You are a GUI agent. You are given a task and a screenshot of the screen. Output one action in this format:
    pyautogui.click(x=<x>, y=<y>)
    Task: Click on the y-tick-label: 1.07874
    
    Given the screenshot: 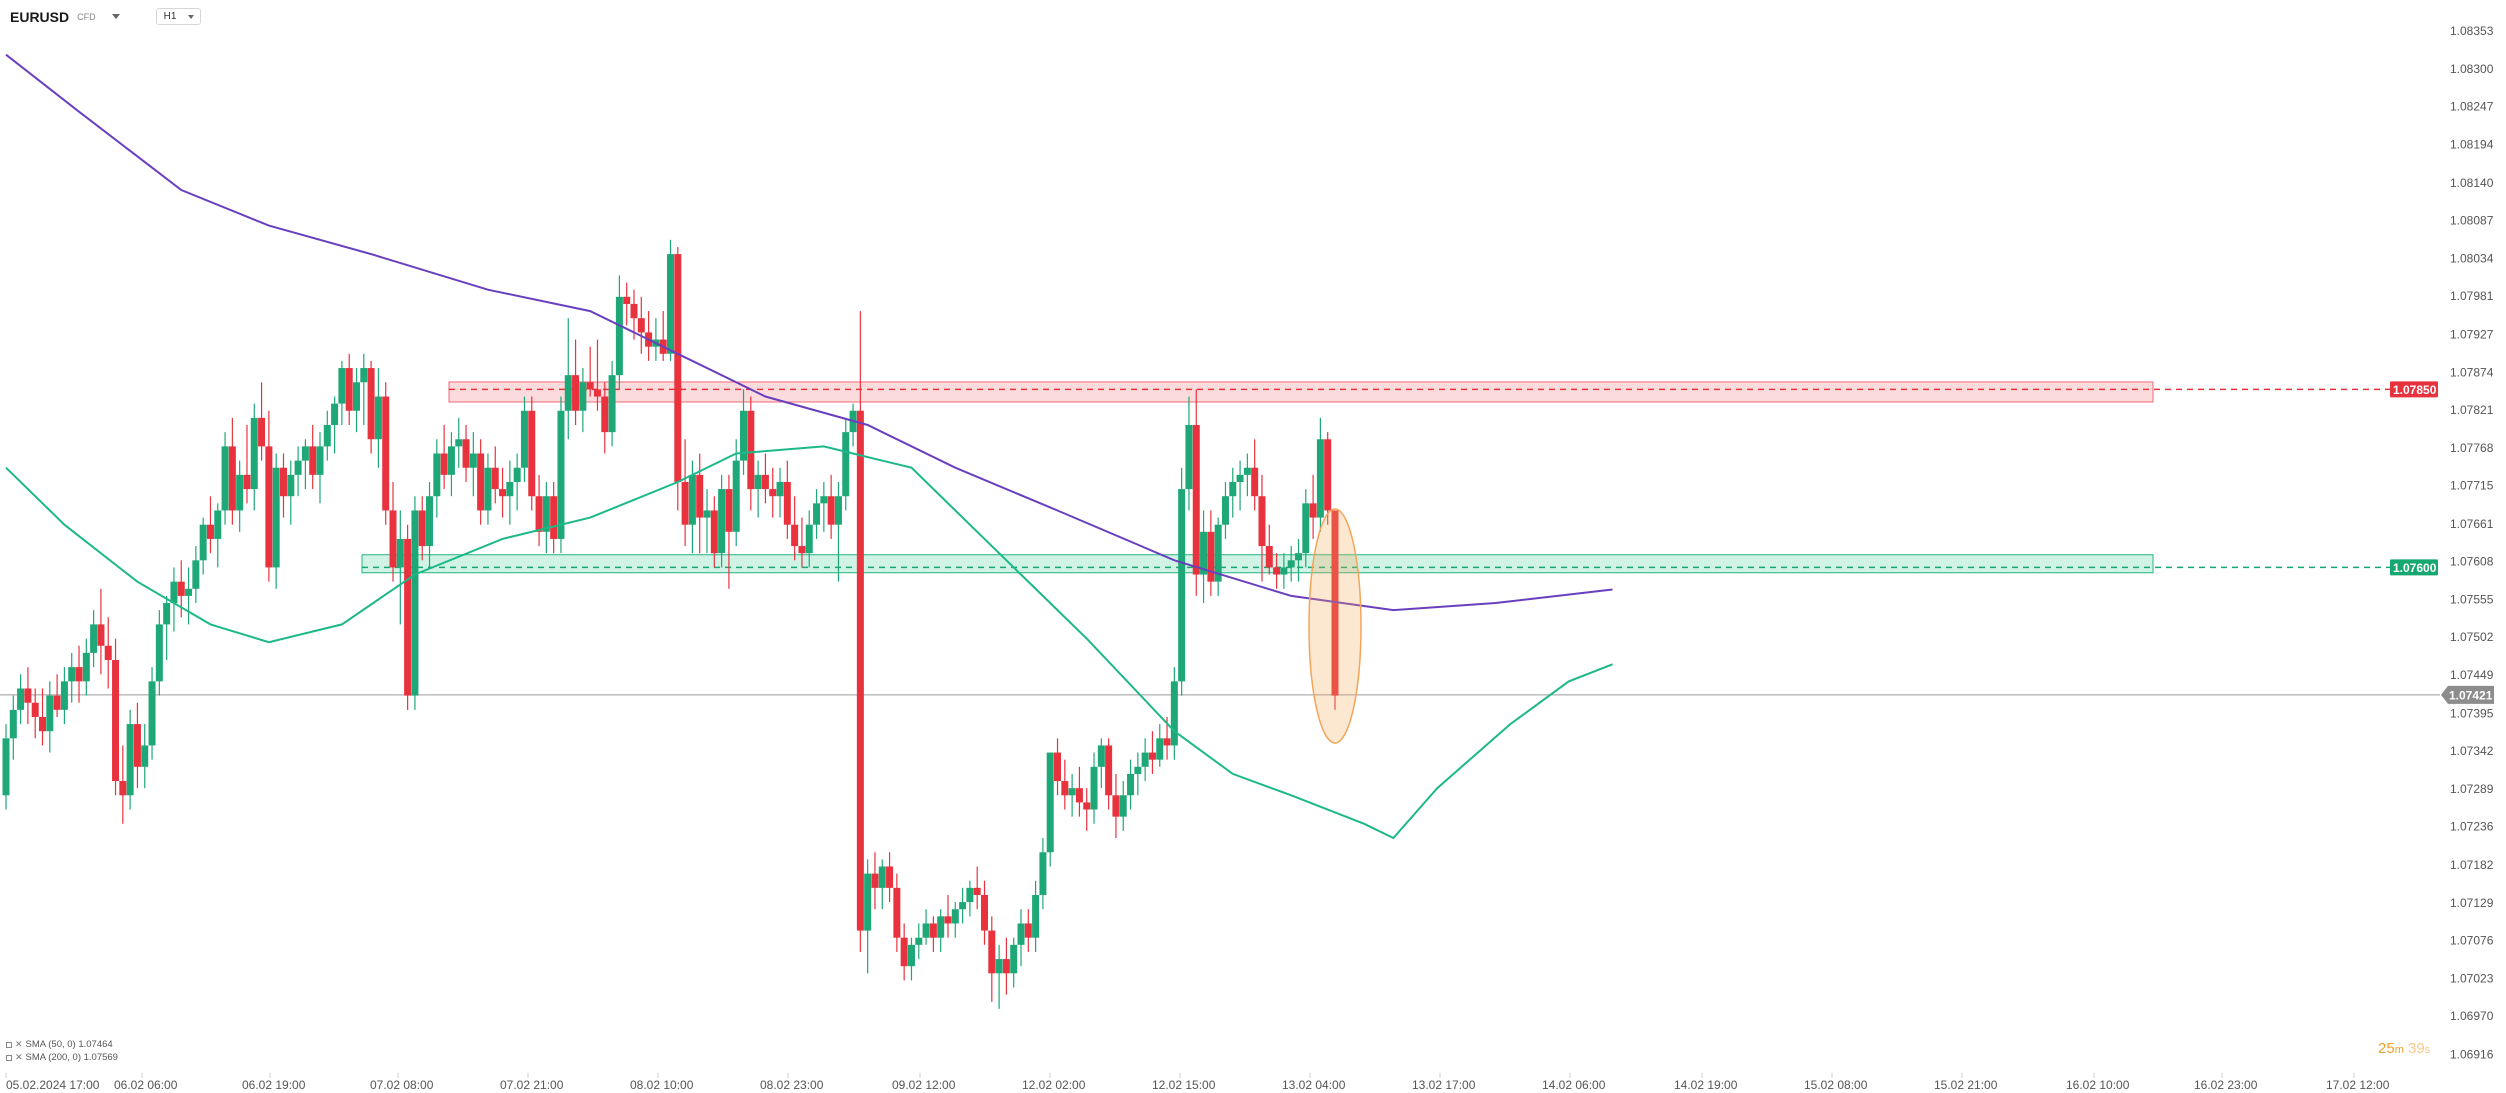 What is the action you would take?
    pyautogui.click(x=2472, y=372)
    